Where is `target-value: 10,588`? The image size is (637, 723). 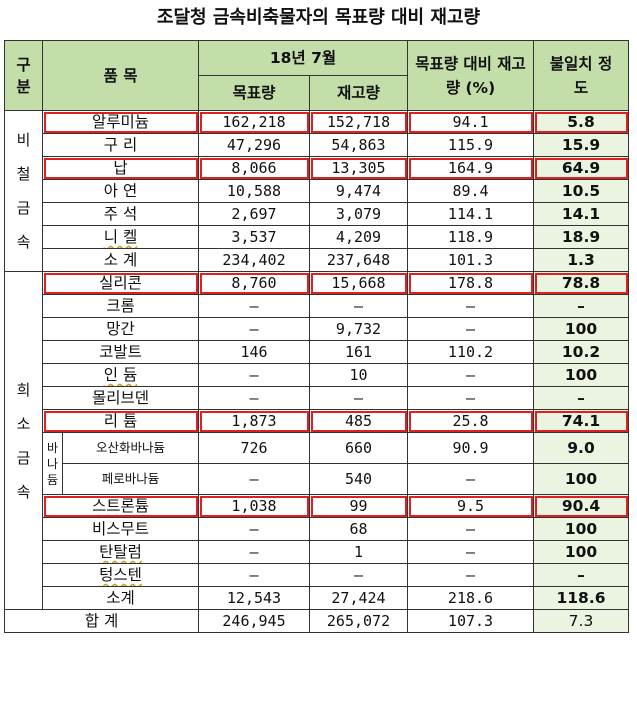
target-value: 10,588 is located at coordinates (254, 191).